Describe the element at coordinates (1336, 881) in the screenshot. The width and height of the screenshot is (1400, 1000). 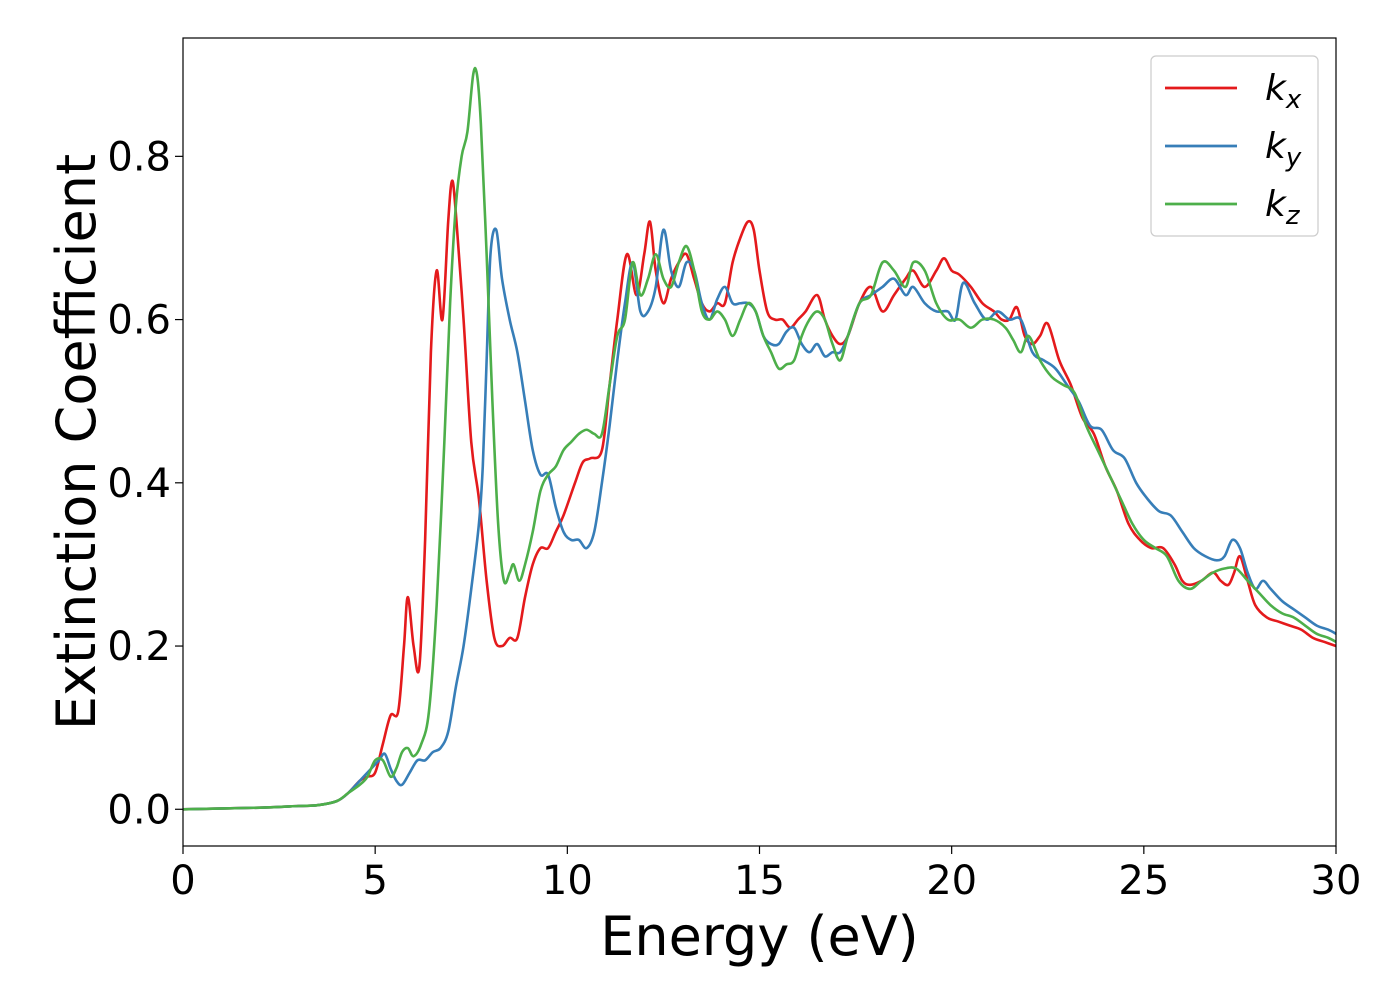
I see `x-tick-label: 30` at that location.